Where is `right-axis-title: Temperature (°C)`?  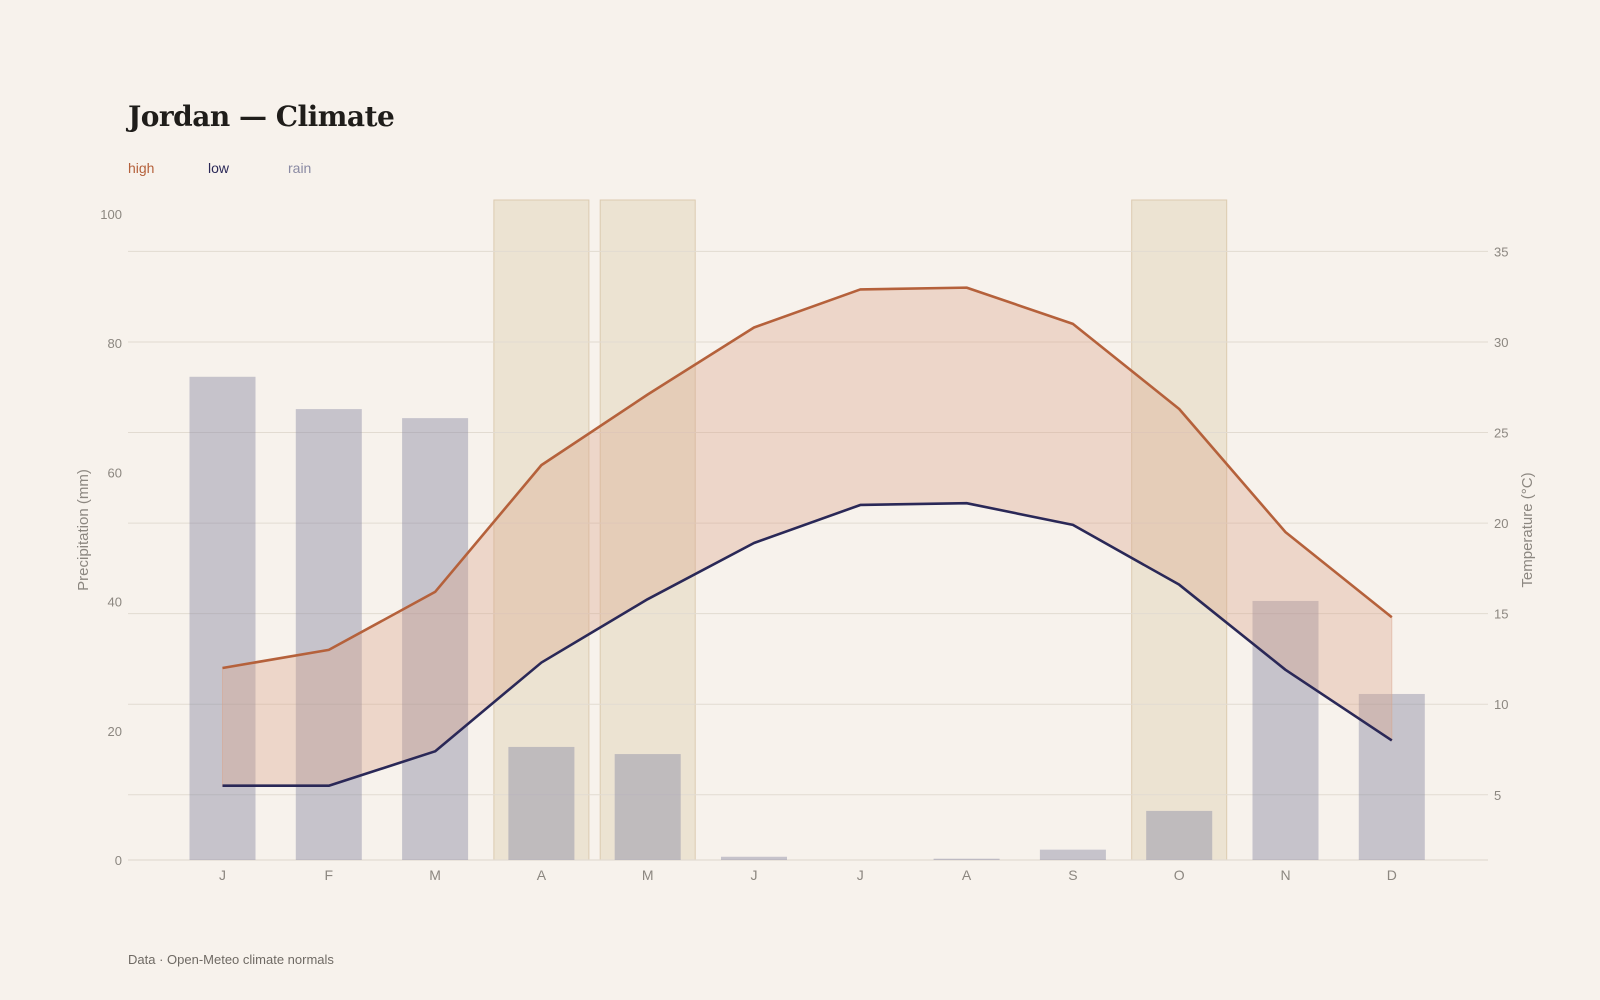
right-axis-title: Temperature (°C) is located at coordinates (1527, 529).